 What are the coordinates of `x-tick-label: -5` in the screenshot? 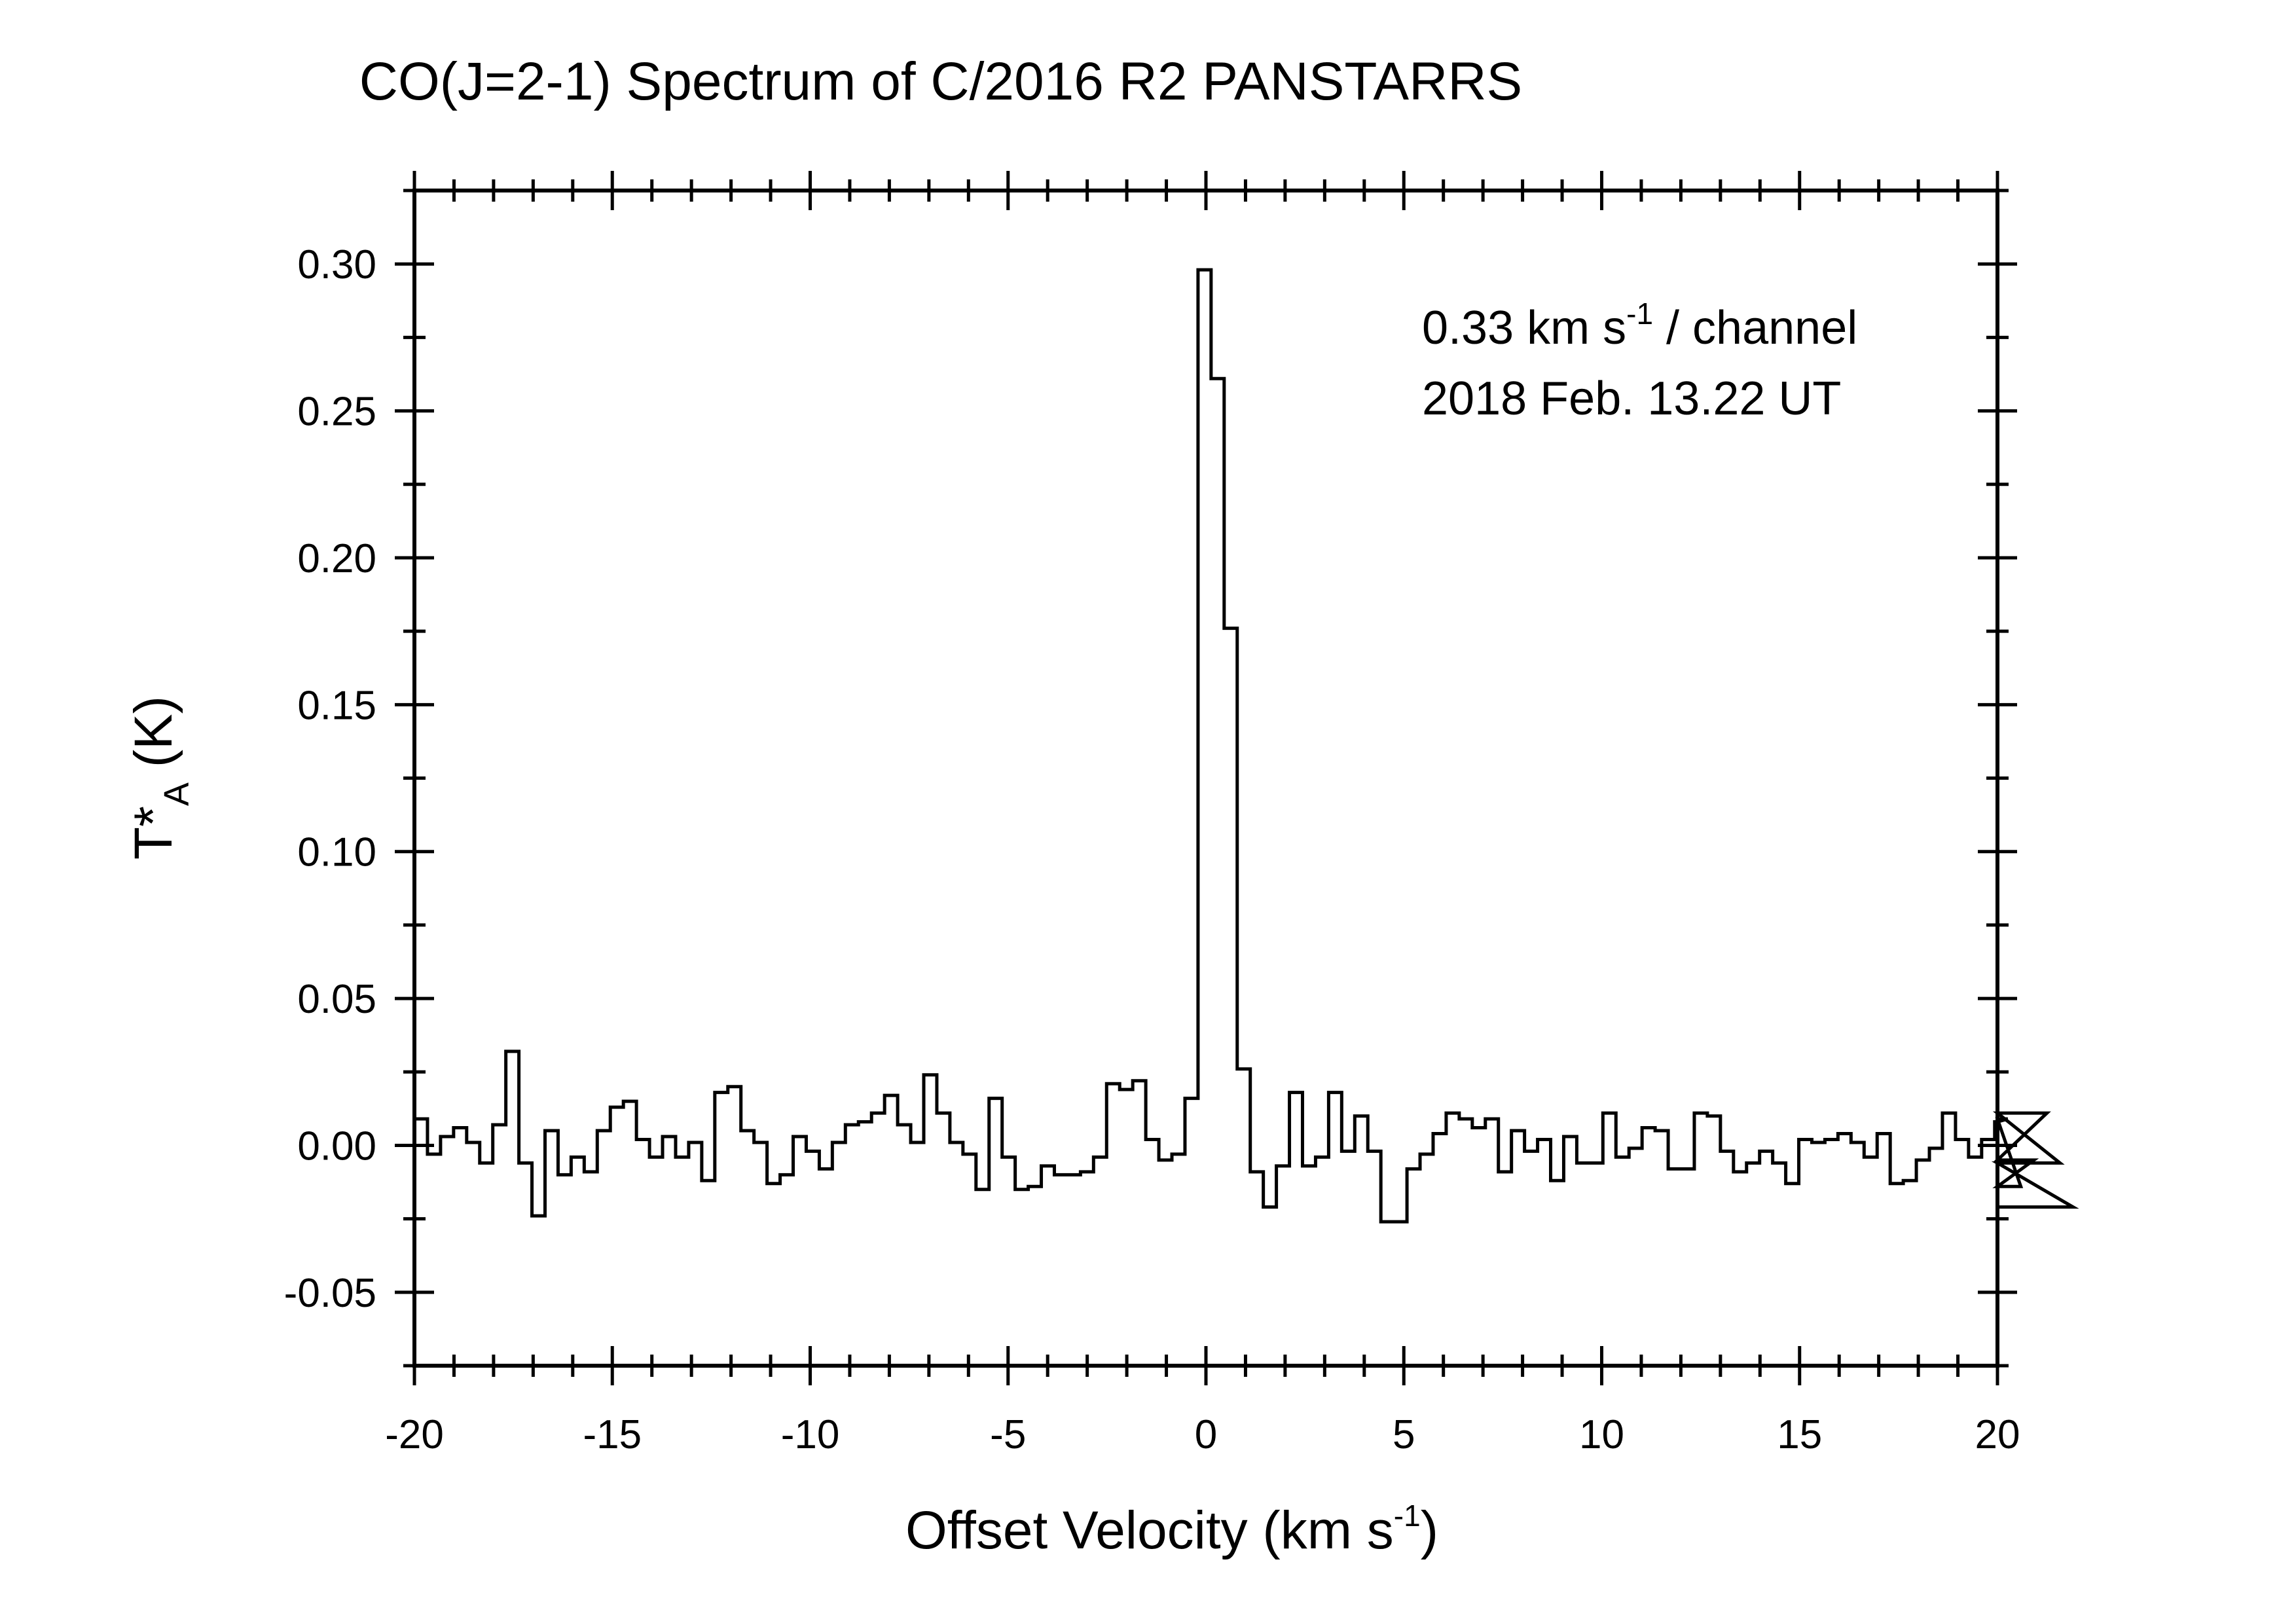 It's located at (1008, 1434).